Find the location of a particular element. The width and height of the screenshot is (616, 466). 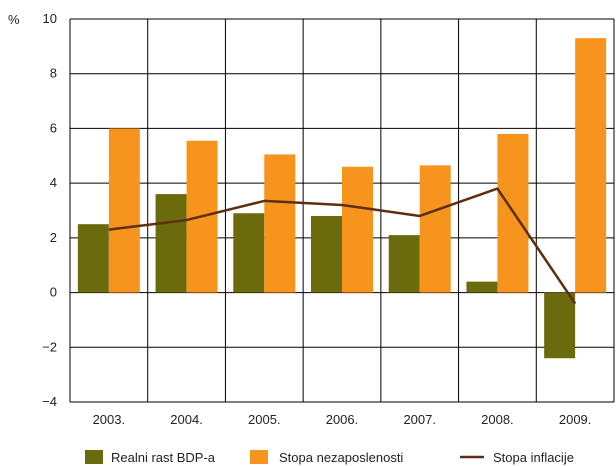

x-tick-label: 2003. is located at coordinates (109, 419).